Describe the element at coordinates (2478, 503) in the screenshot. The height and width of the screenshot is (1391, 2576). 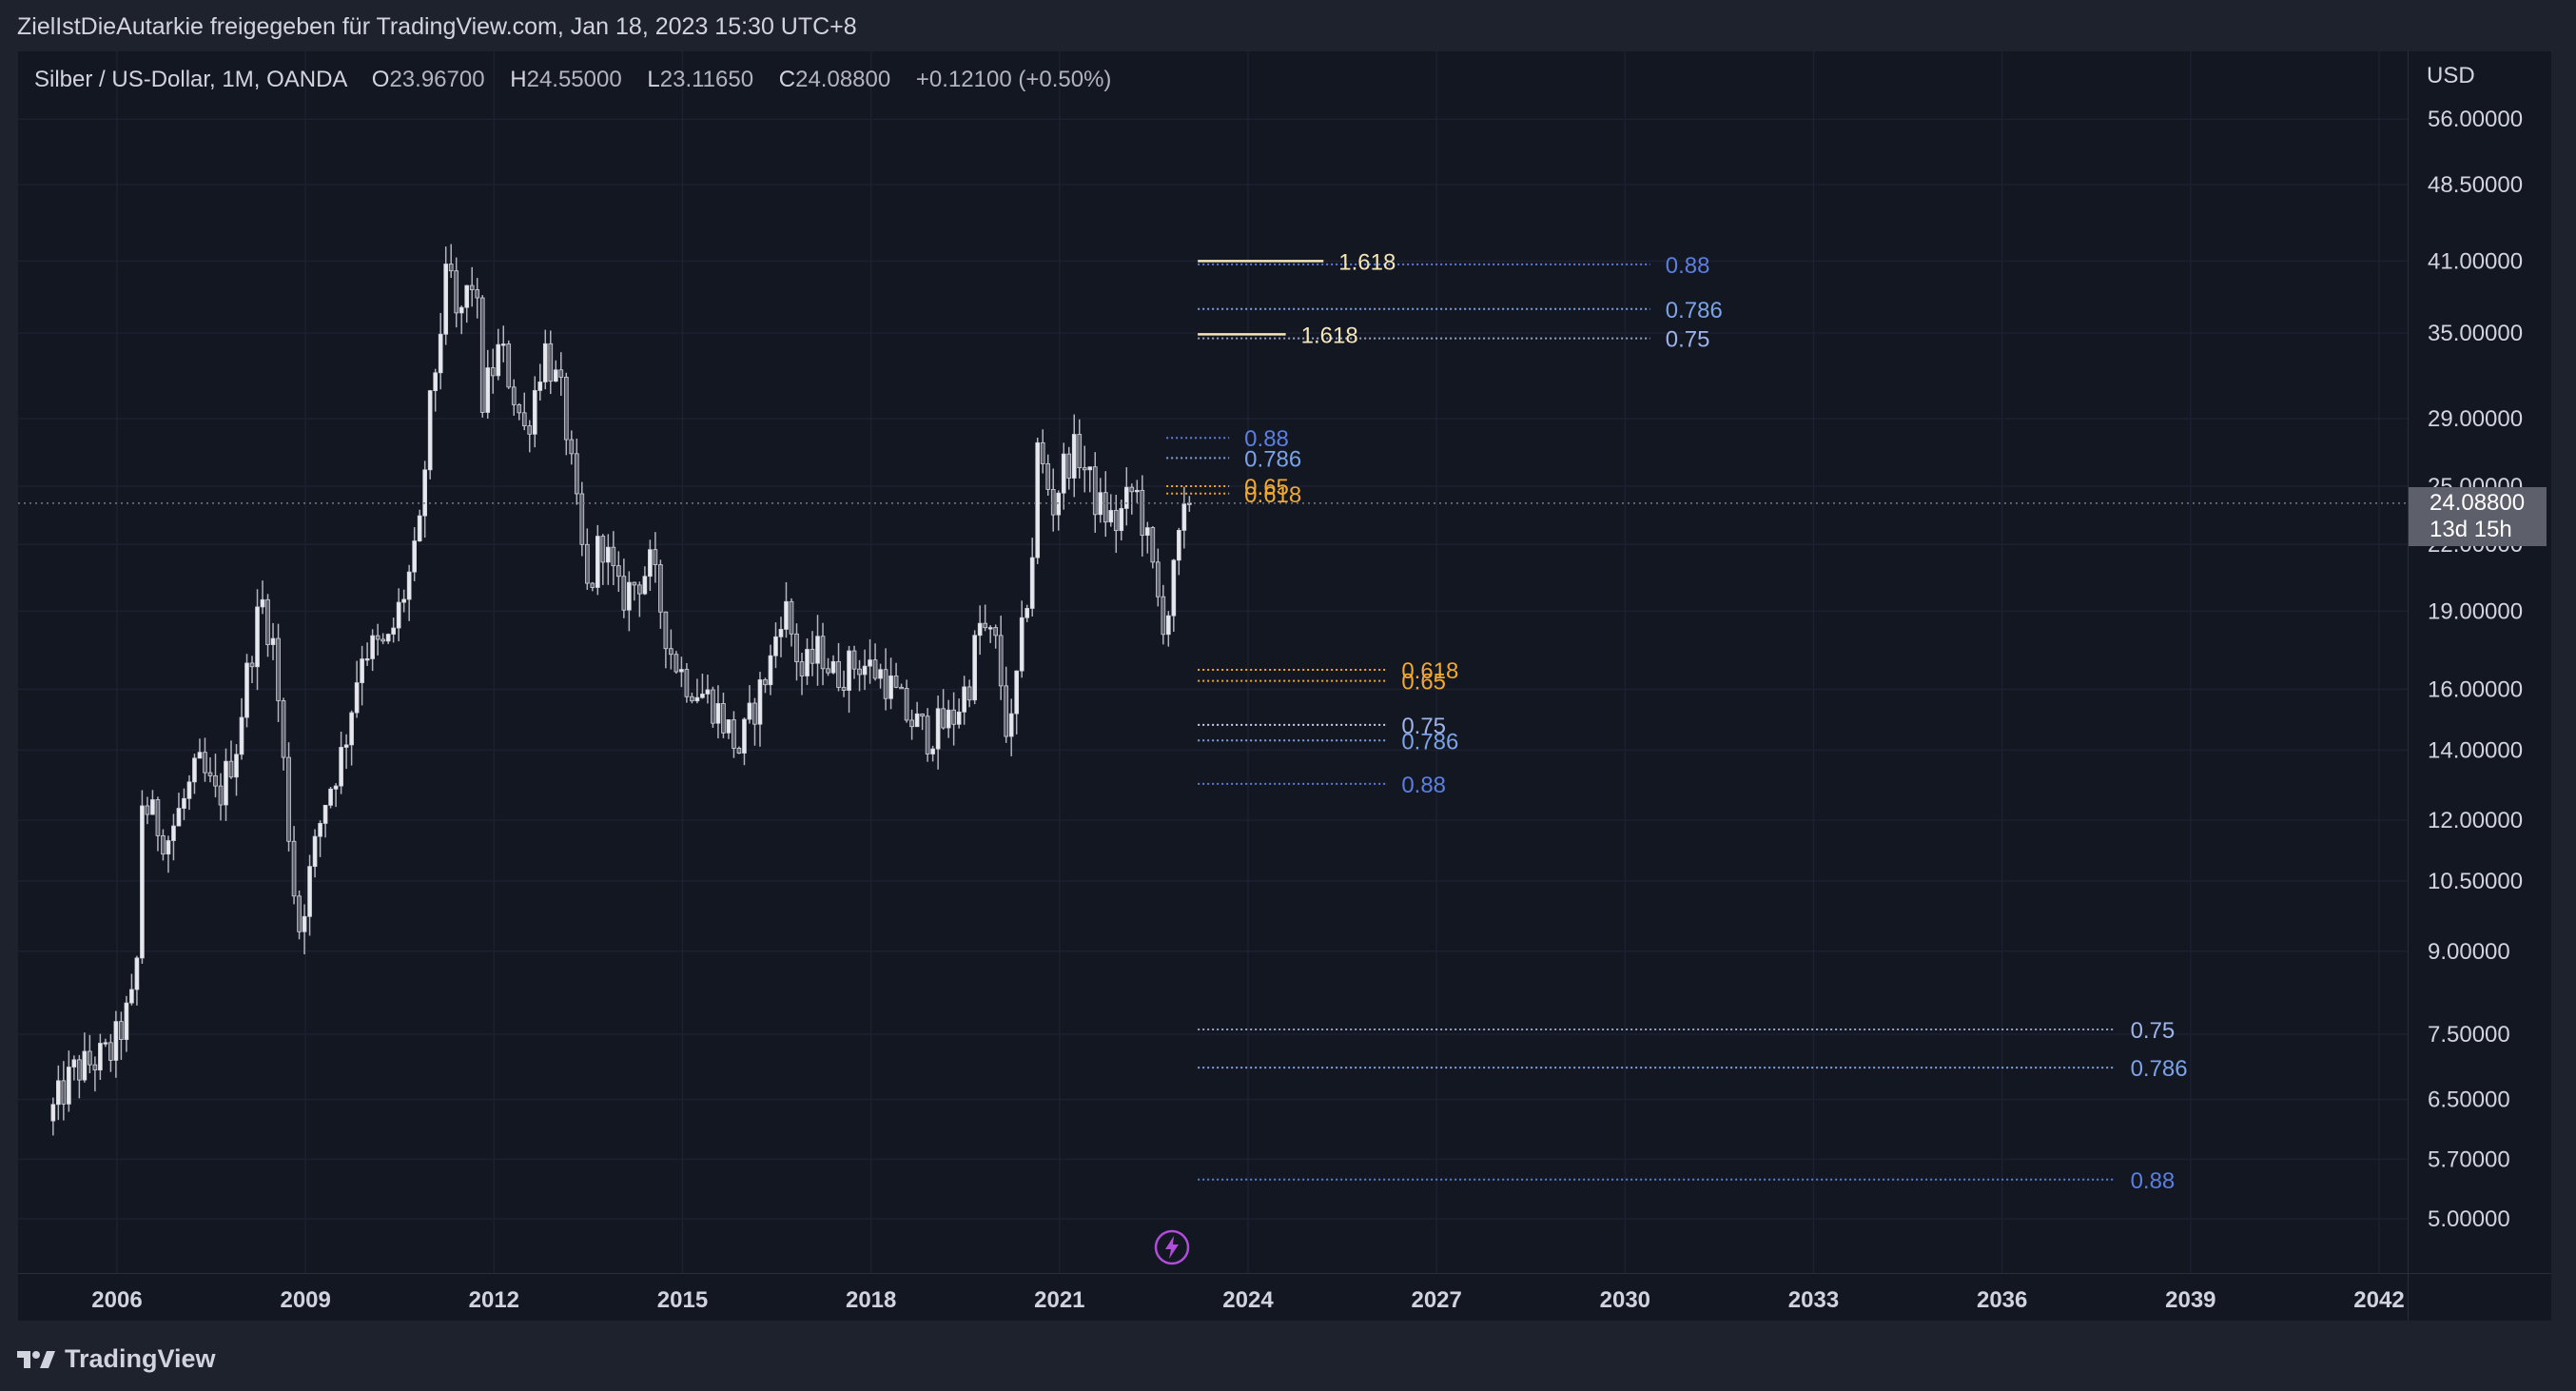
I see `current-price-label: 24.08800` at that location.